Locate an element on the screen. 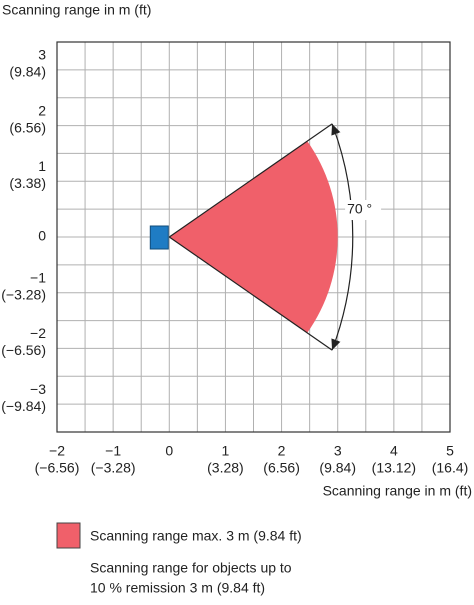 This screenshot has width=474, height=605. y-tick-sublabel: (6.56) is located at coordinates (27, 127).